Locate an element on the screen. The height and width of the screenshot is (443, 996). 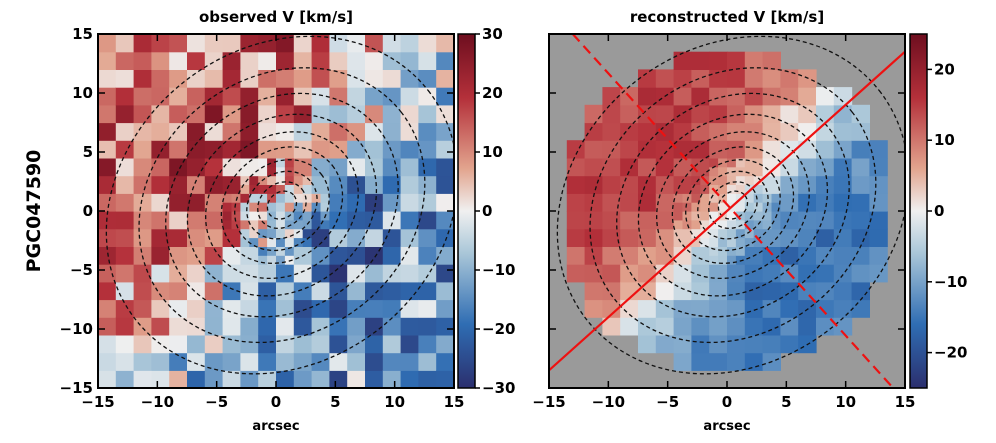
figure-ylabel: PGC047590 is located at coordinates (34, 211).